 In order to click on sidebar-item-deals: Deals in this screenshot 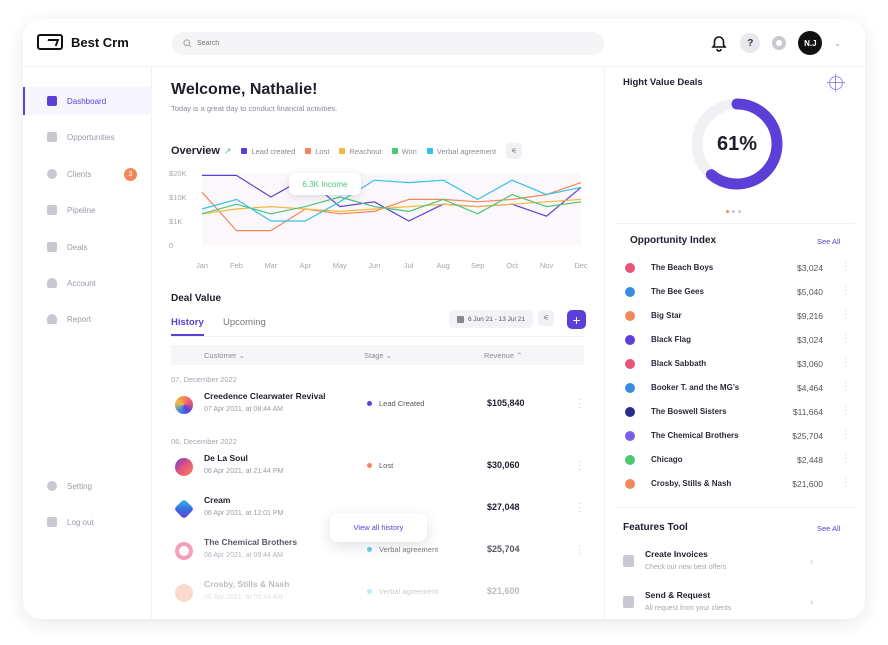, I will do `click(87, 247)`.